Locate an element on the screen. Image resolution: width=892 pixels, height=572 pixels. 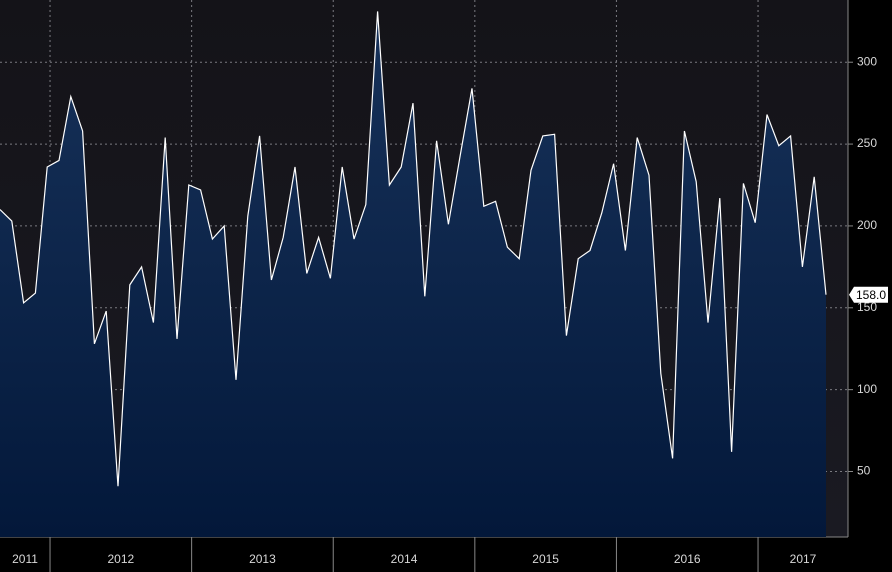
y-tick-label: 250 is located at coordinates (867, 143).